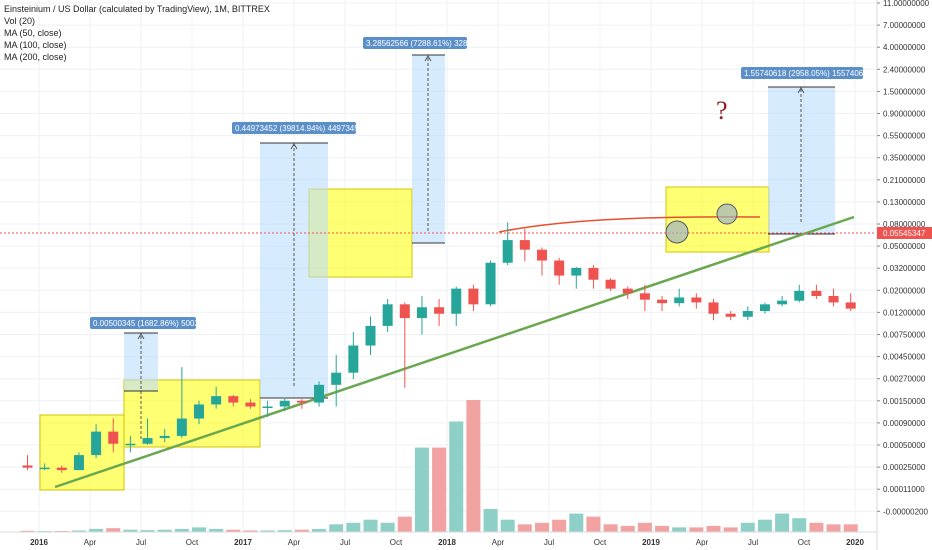  What do you see at coordinates (677, 232) in the screenshot?
I see `circle-annotation` at bounding box center [677, 232].